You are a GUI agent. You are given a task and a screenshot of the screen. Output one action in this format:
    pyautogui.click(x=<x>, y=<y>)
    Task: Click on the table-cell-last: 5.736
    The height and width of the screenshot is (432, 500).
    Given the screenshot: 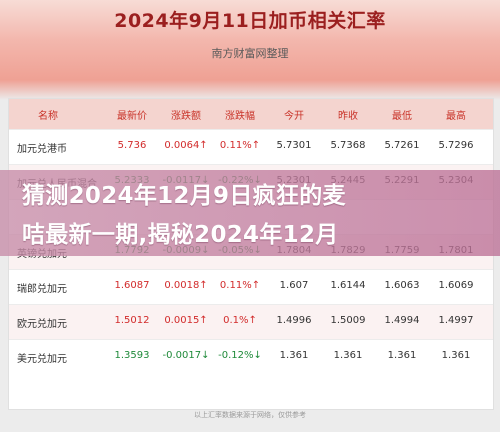 What is the action you would take?
    pyautogui.click(x=132, y=145)
    